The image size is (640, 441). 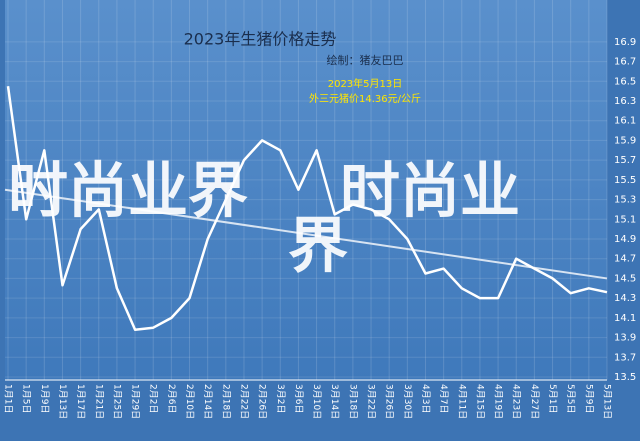 I want to click on x-tick-label: 1月17日, so click(x=80, y=401).